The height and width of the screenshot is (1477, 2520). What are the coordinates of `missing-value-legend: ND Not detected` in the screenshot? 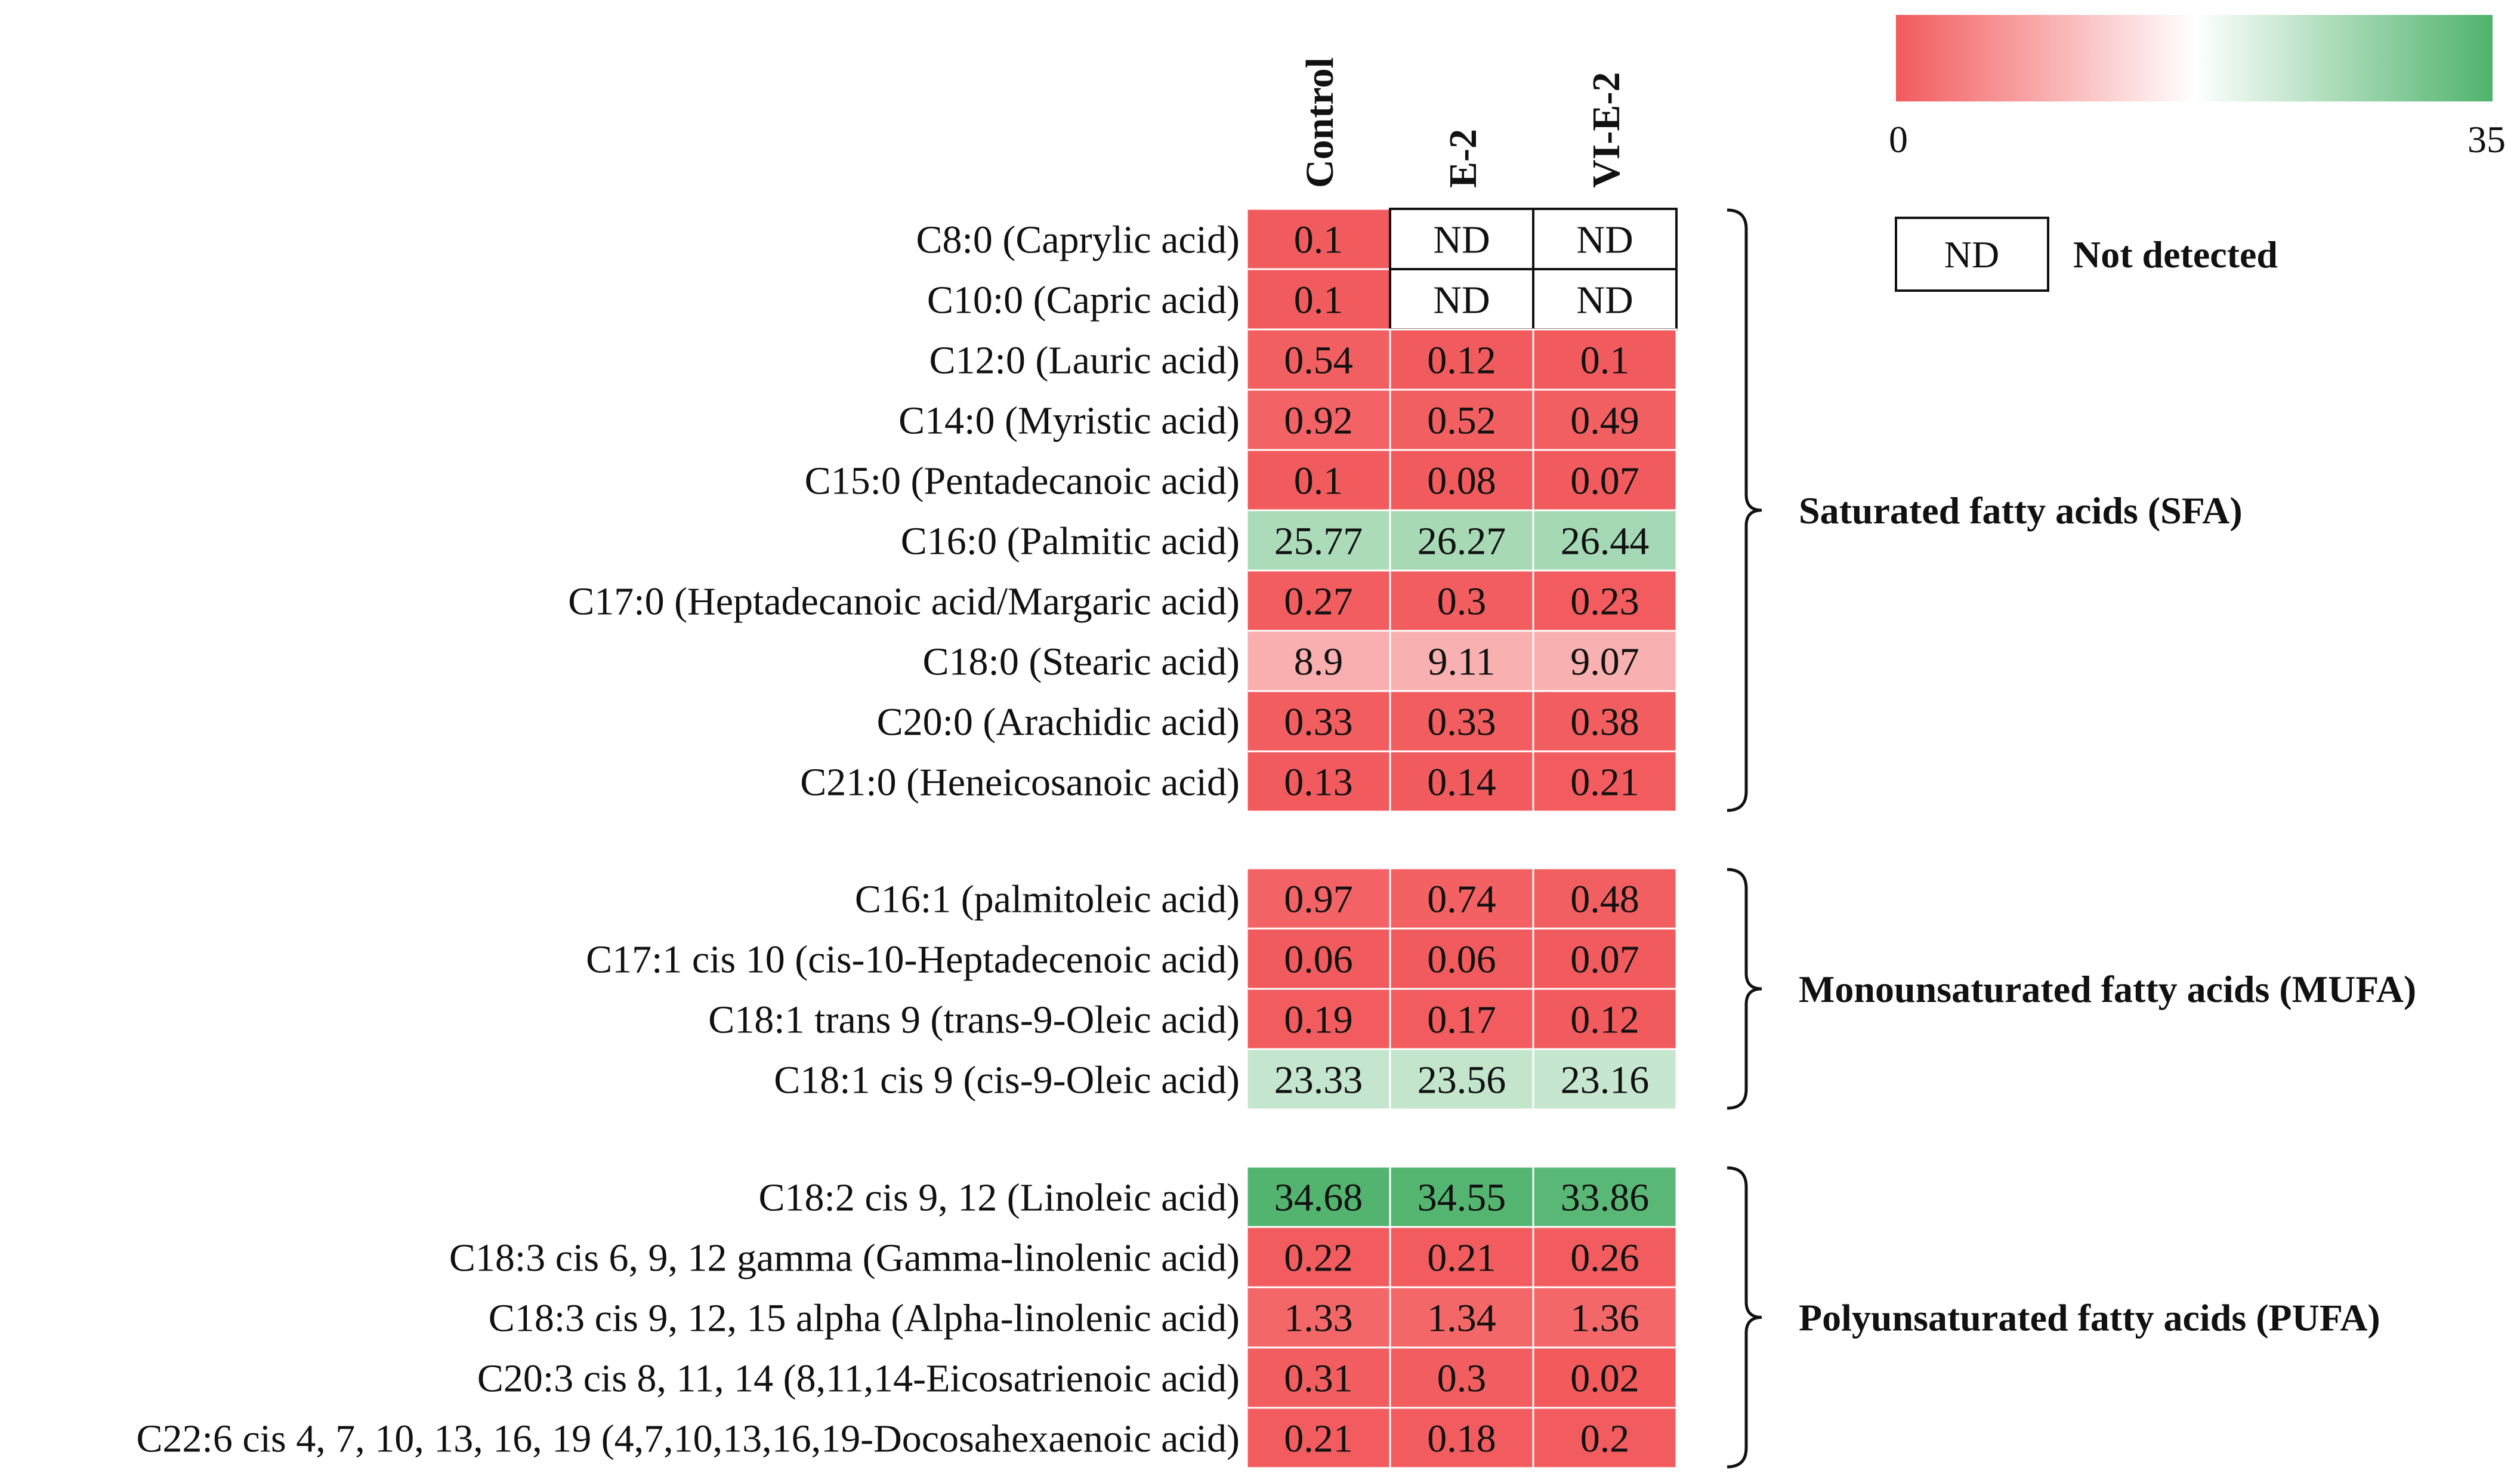 It's located at (2086, 254).